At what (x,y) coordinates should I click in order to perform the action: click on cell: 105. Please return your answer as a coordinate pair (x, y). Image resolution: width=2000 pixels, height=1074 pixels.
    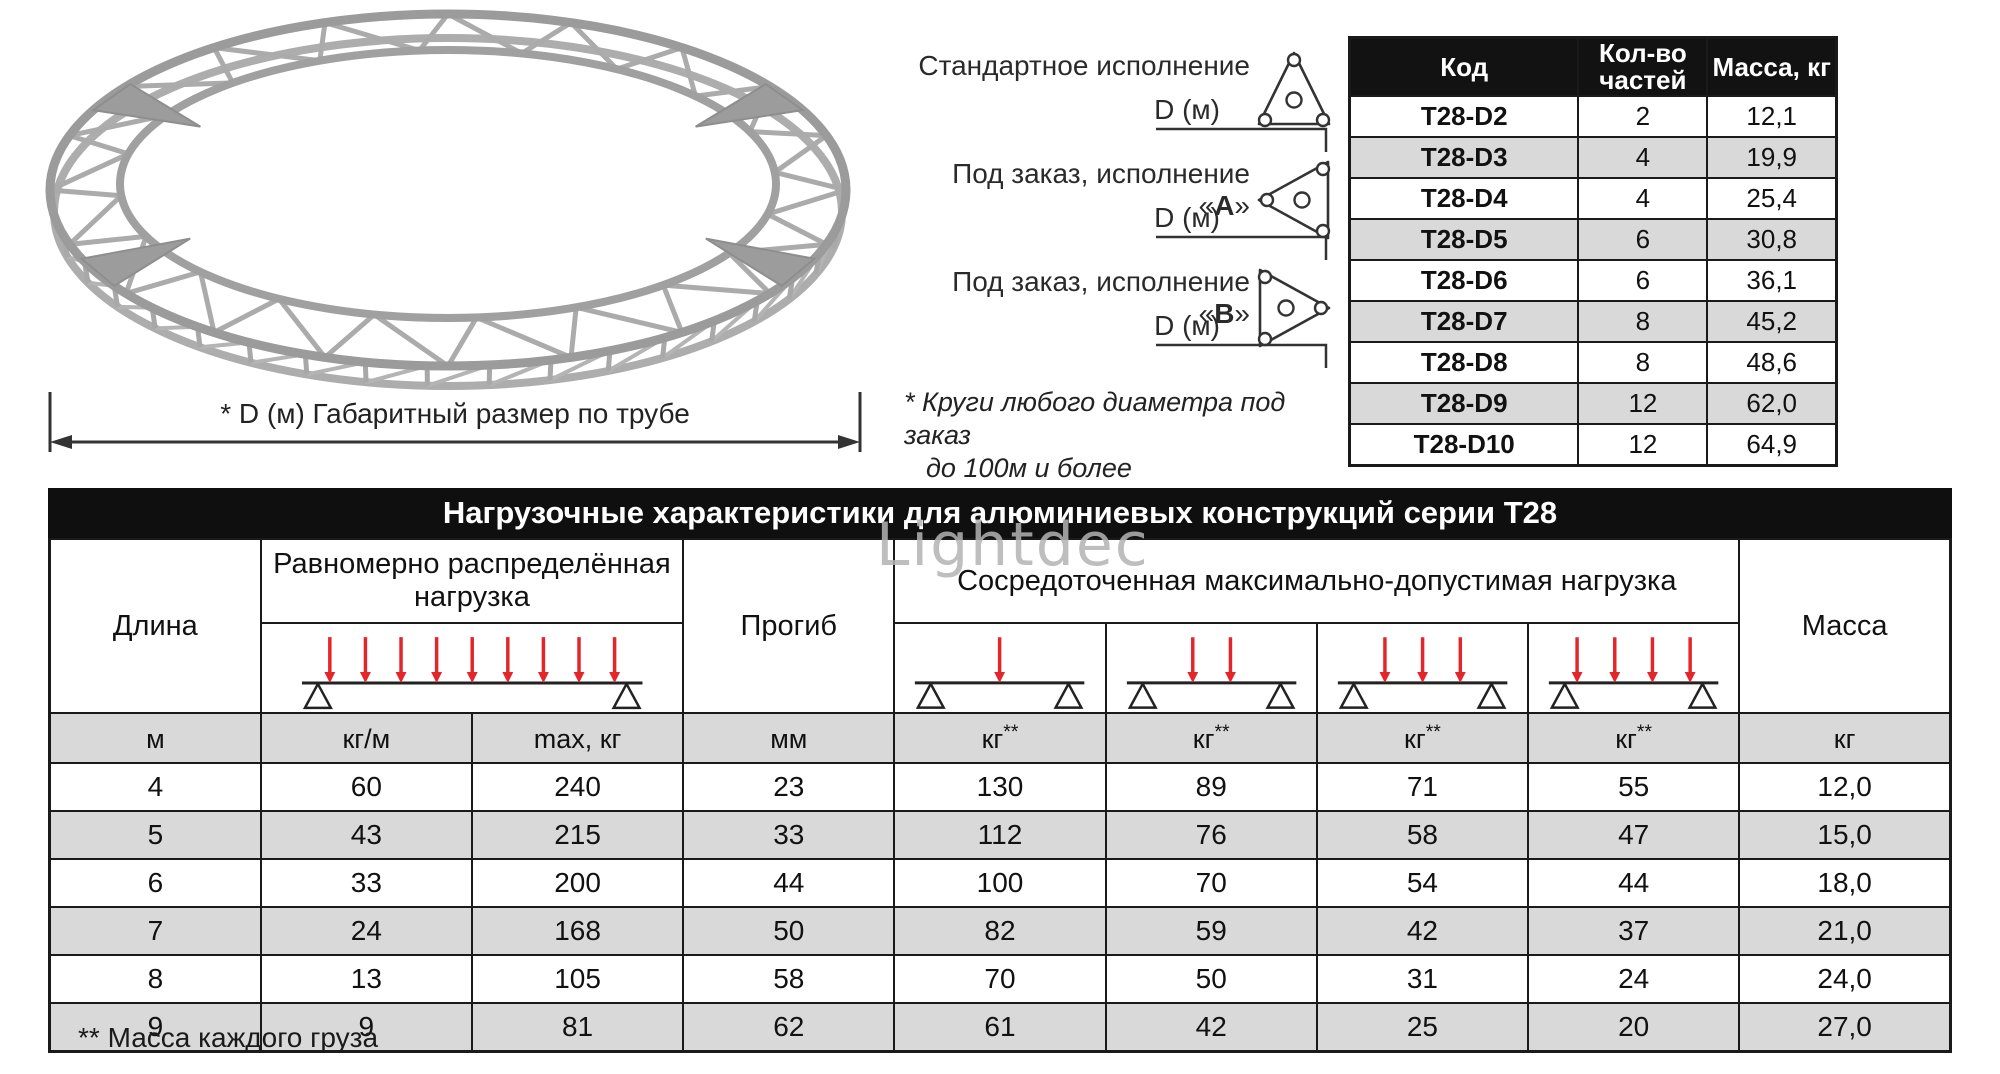
    Looking at the image, I should click on (577, 979).